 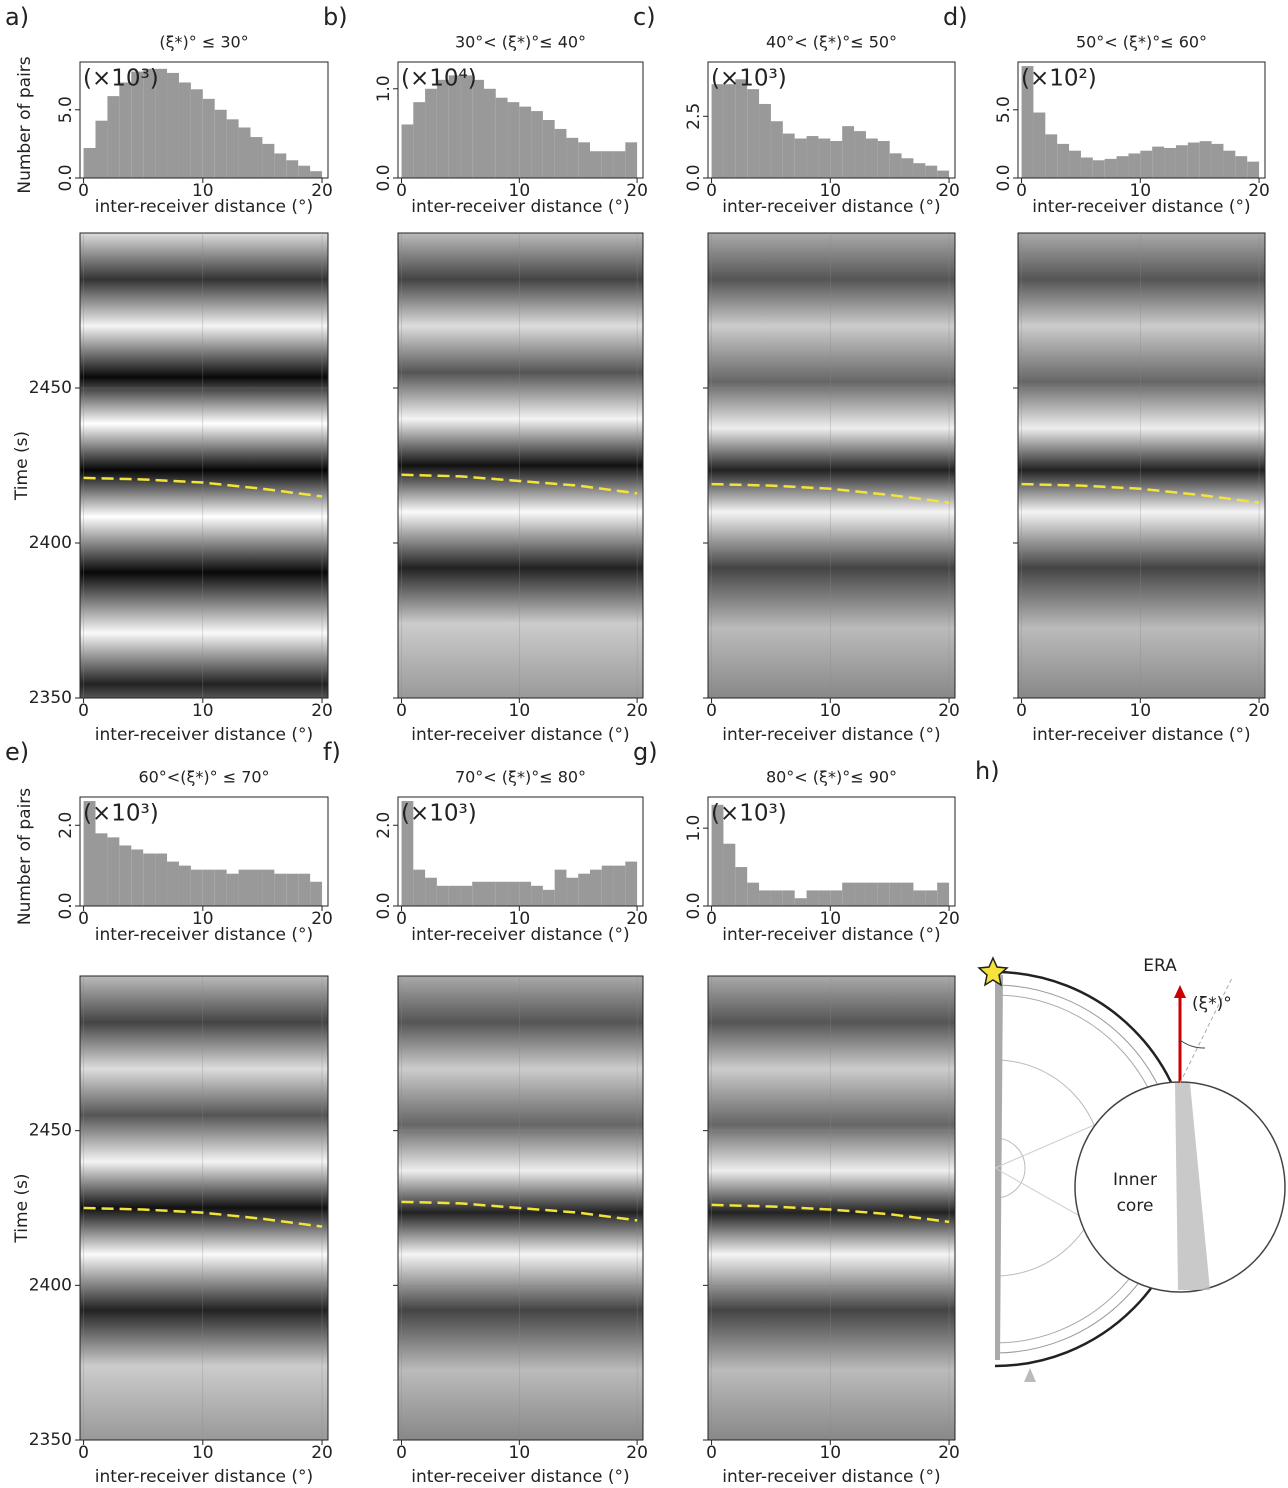 What do you see at coordinates (644, 17) in the screenshot?
I see `panel-label: c)` at bounding box center [644, 17].